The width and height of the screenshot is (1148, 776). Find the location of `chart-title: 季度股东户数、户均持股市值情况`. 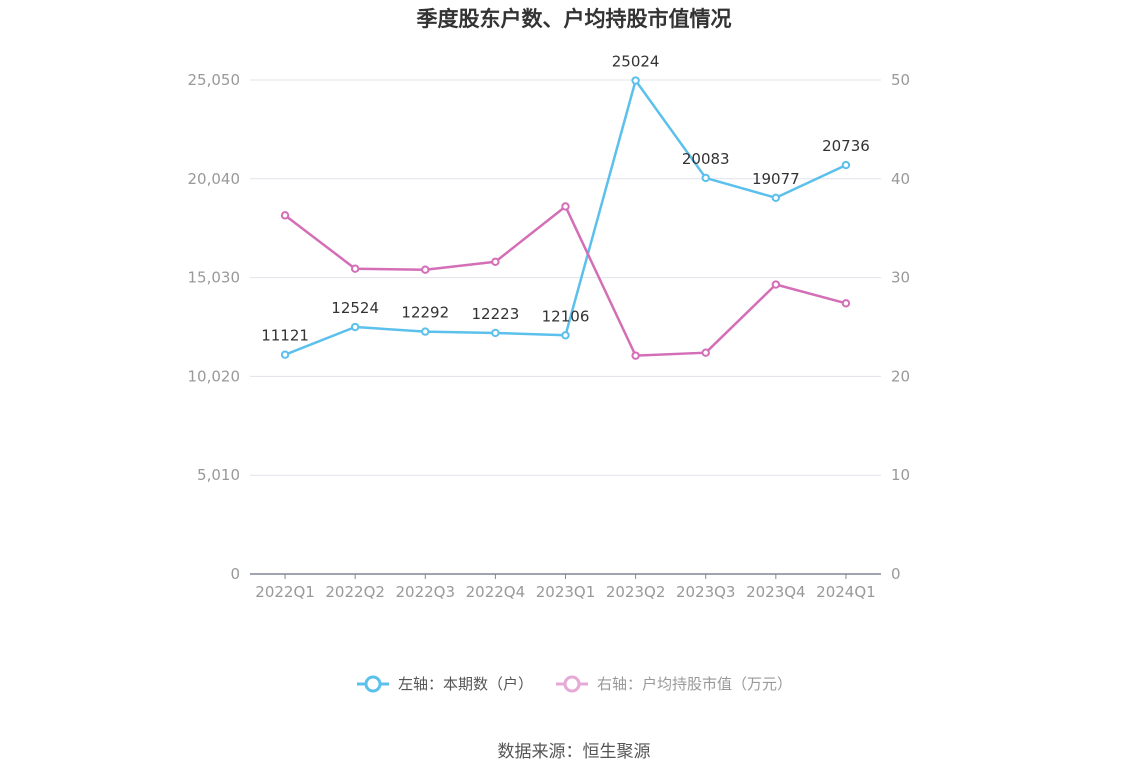

chart-title: 季度股东户数、户均持股市值情况 is located at coordinates (574, 19).